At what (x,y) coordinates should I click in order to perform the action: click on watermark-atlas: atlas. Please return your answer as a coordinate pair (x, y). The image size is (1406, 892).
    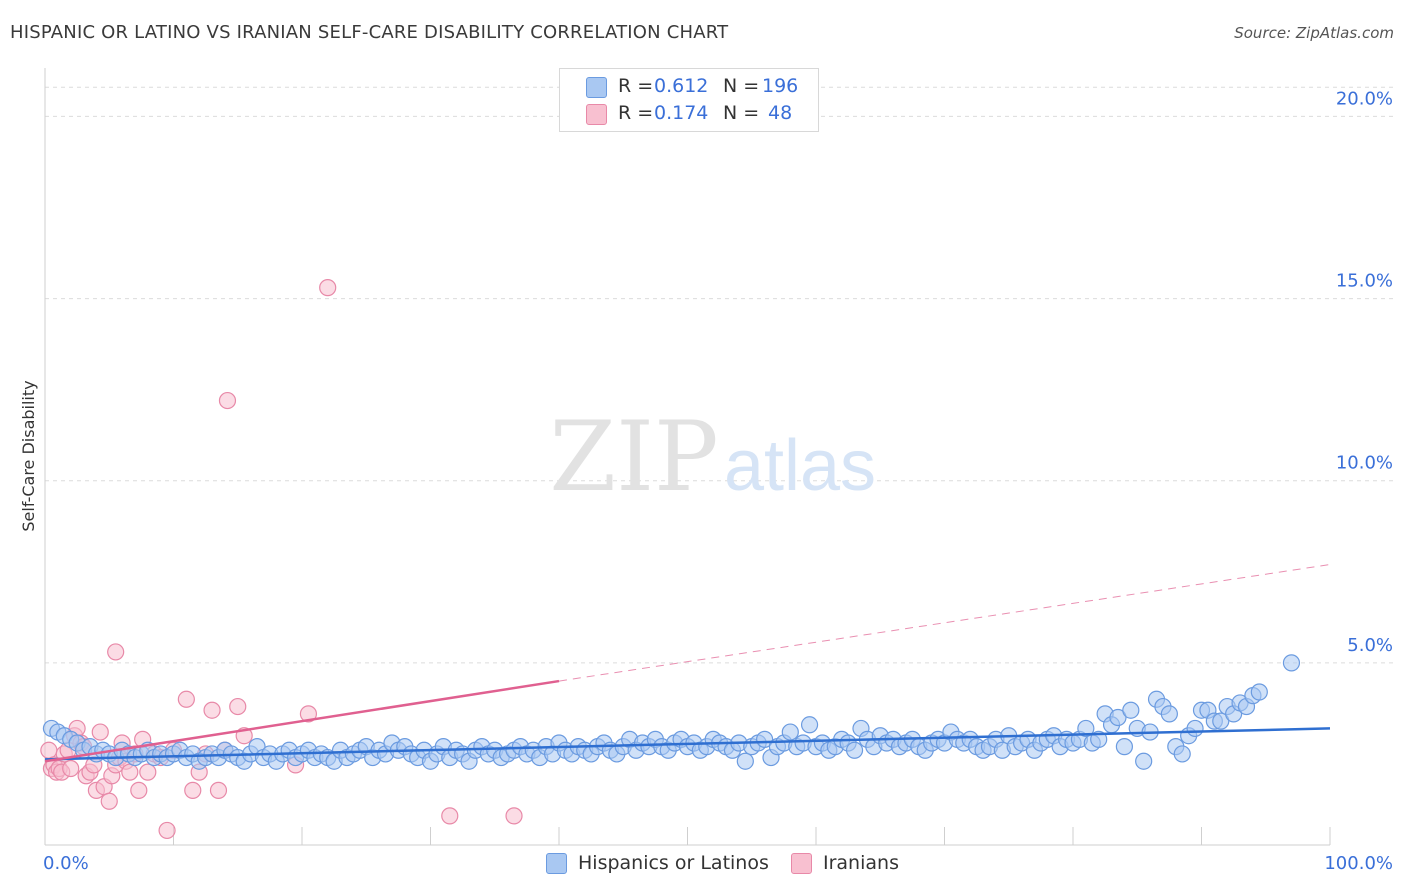
    Looking at the image, I should click on (800, 466).